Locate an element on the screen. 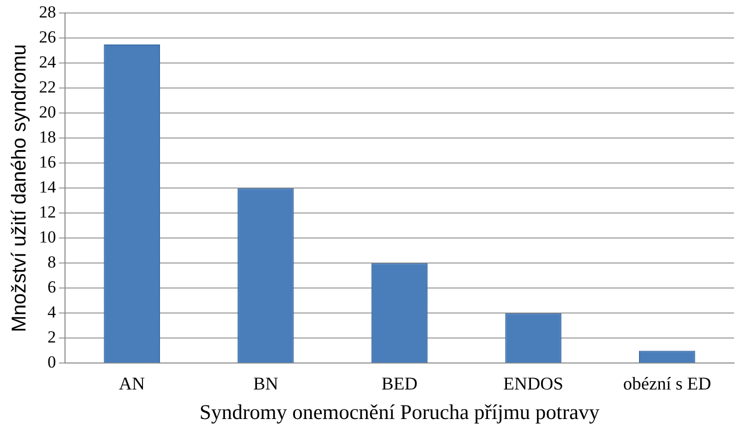 This screenshot has height=434, width=754. x-tick-label: ENDOS is located at coordinates (533, 384).